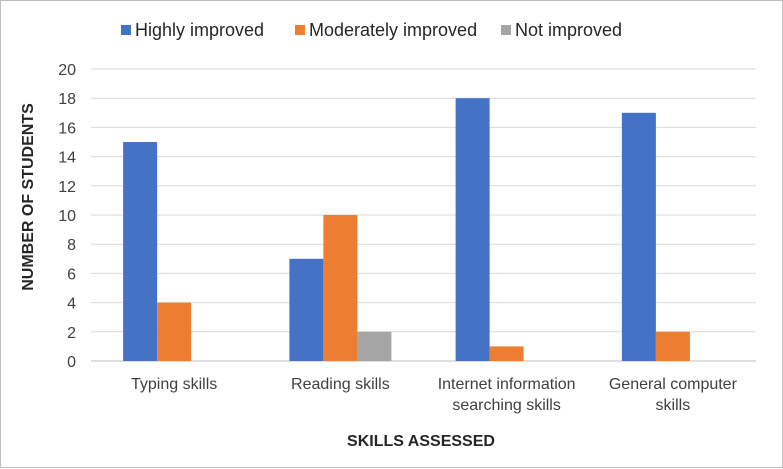  I want to click on x-category-label: searching skills, so click(506, 405).